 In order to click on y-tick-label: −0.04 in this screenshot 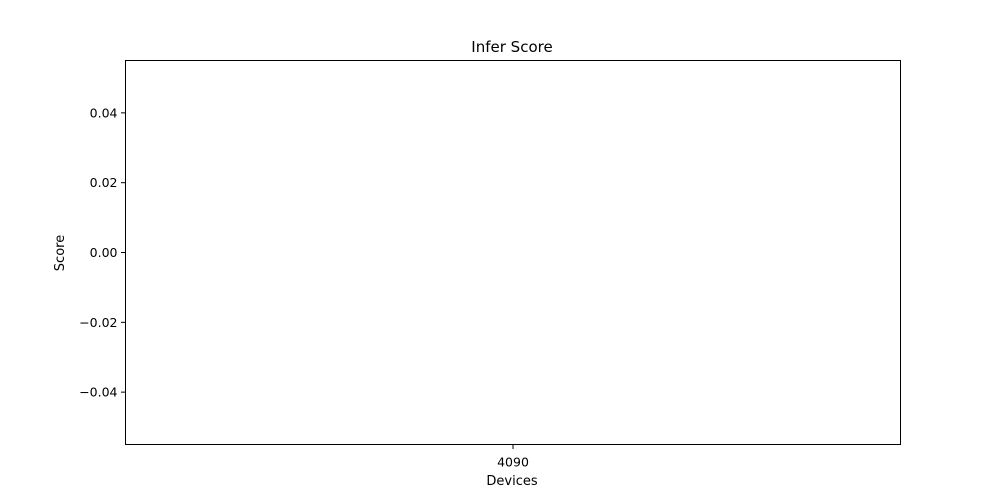, I will do `click(98, 392)`.